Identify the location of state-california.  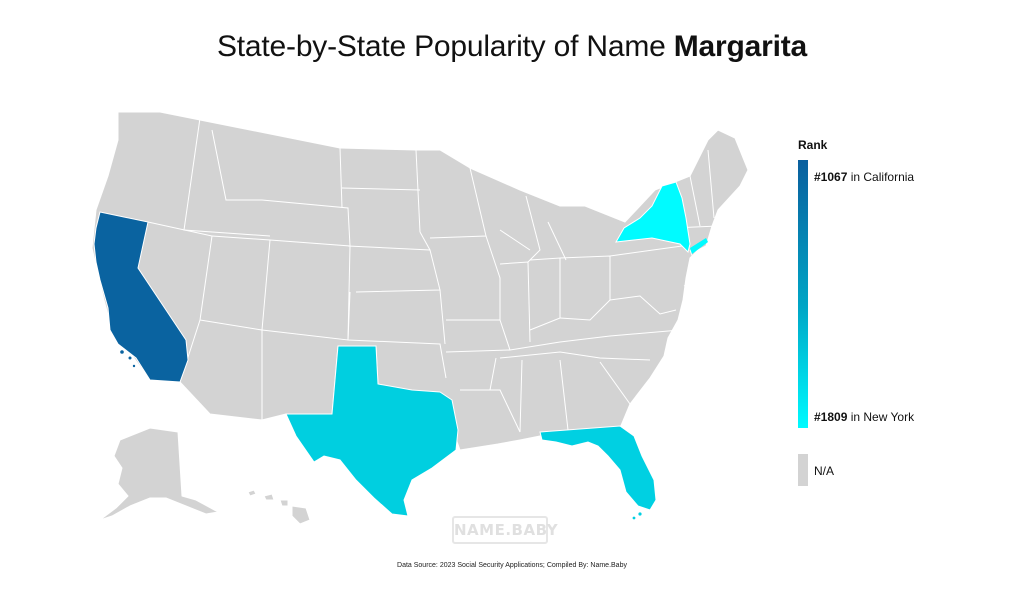
(141, 297).